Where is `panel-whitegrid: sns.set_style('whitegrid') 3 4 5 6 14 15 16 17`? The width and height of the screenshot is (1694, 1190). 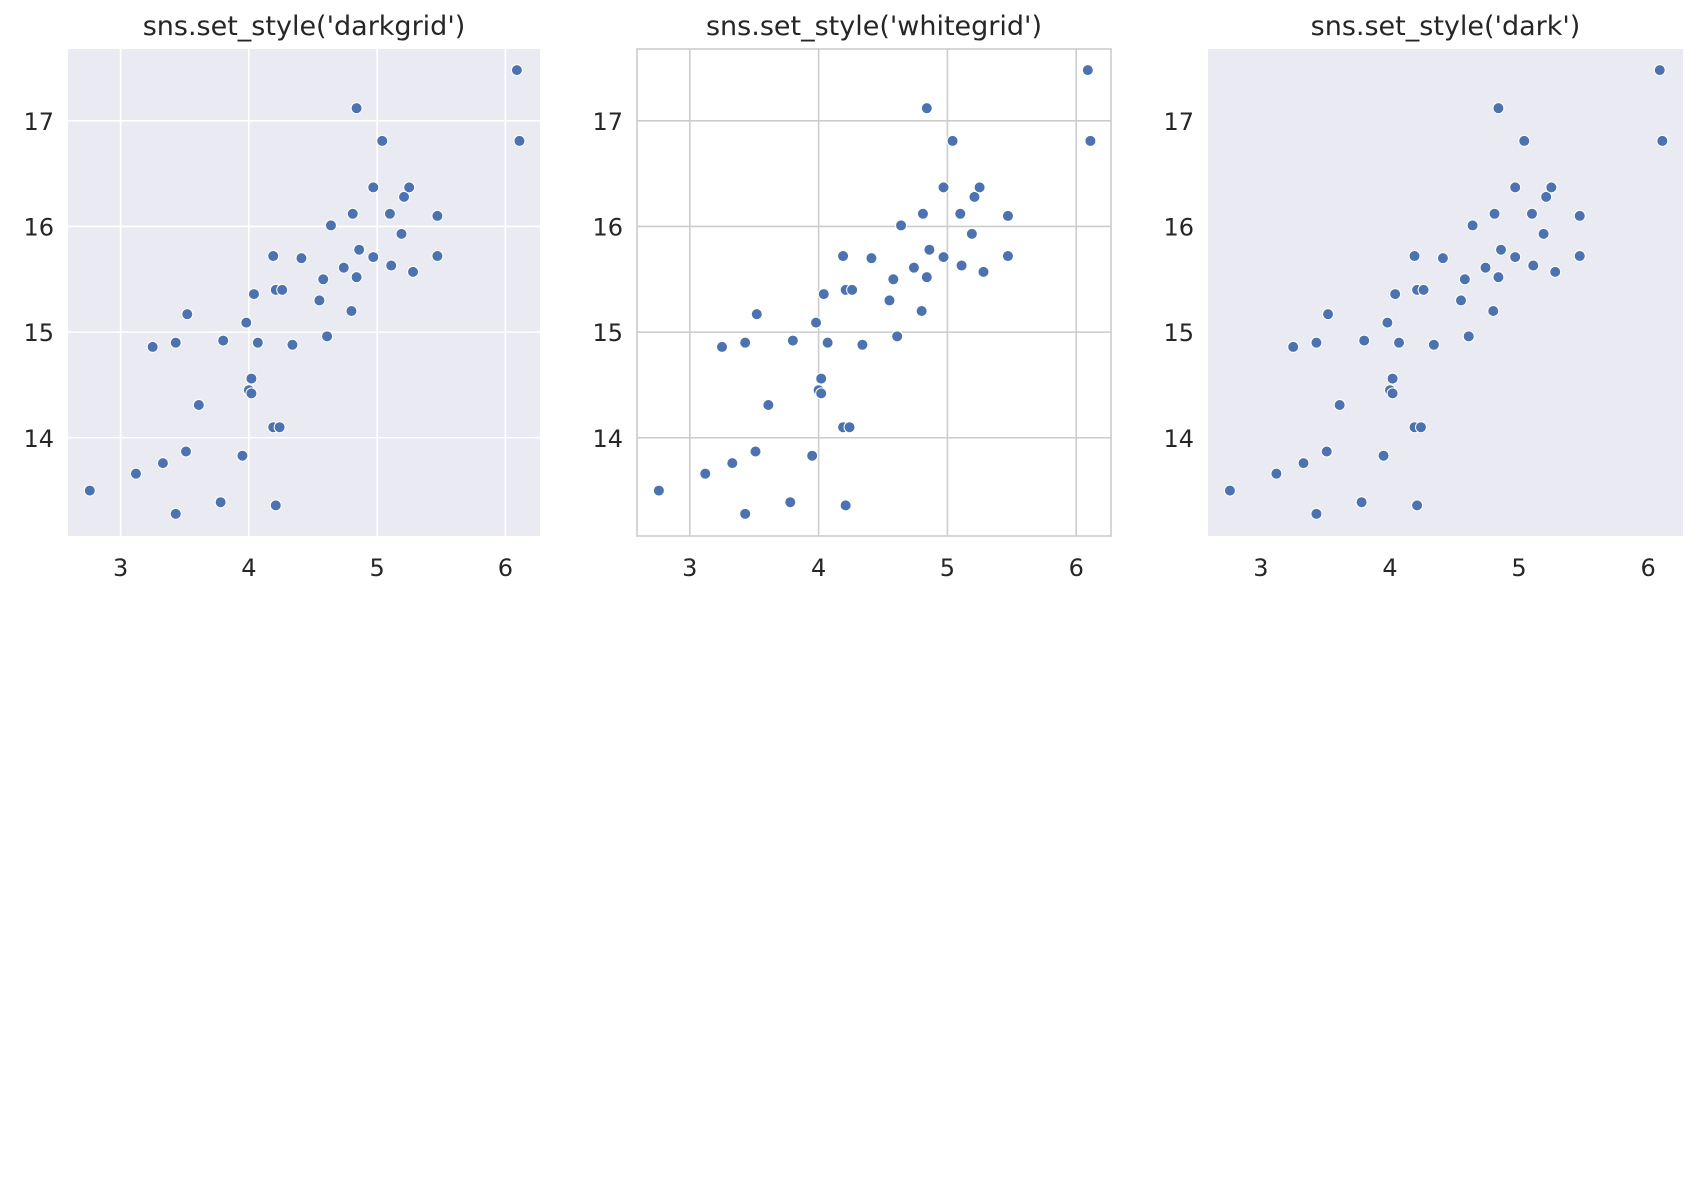
panel-whitegrid: sns.set_style('whitegrid') 3 4 5 6 14 15 16 17 is located at coordinates (852, 296).